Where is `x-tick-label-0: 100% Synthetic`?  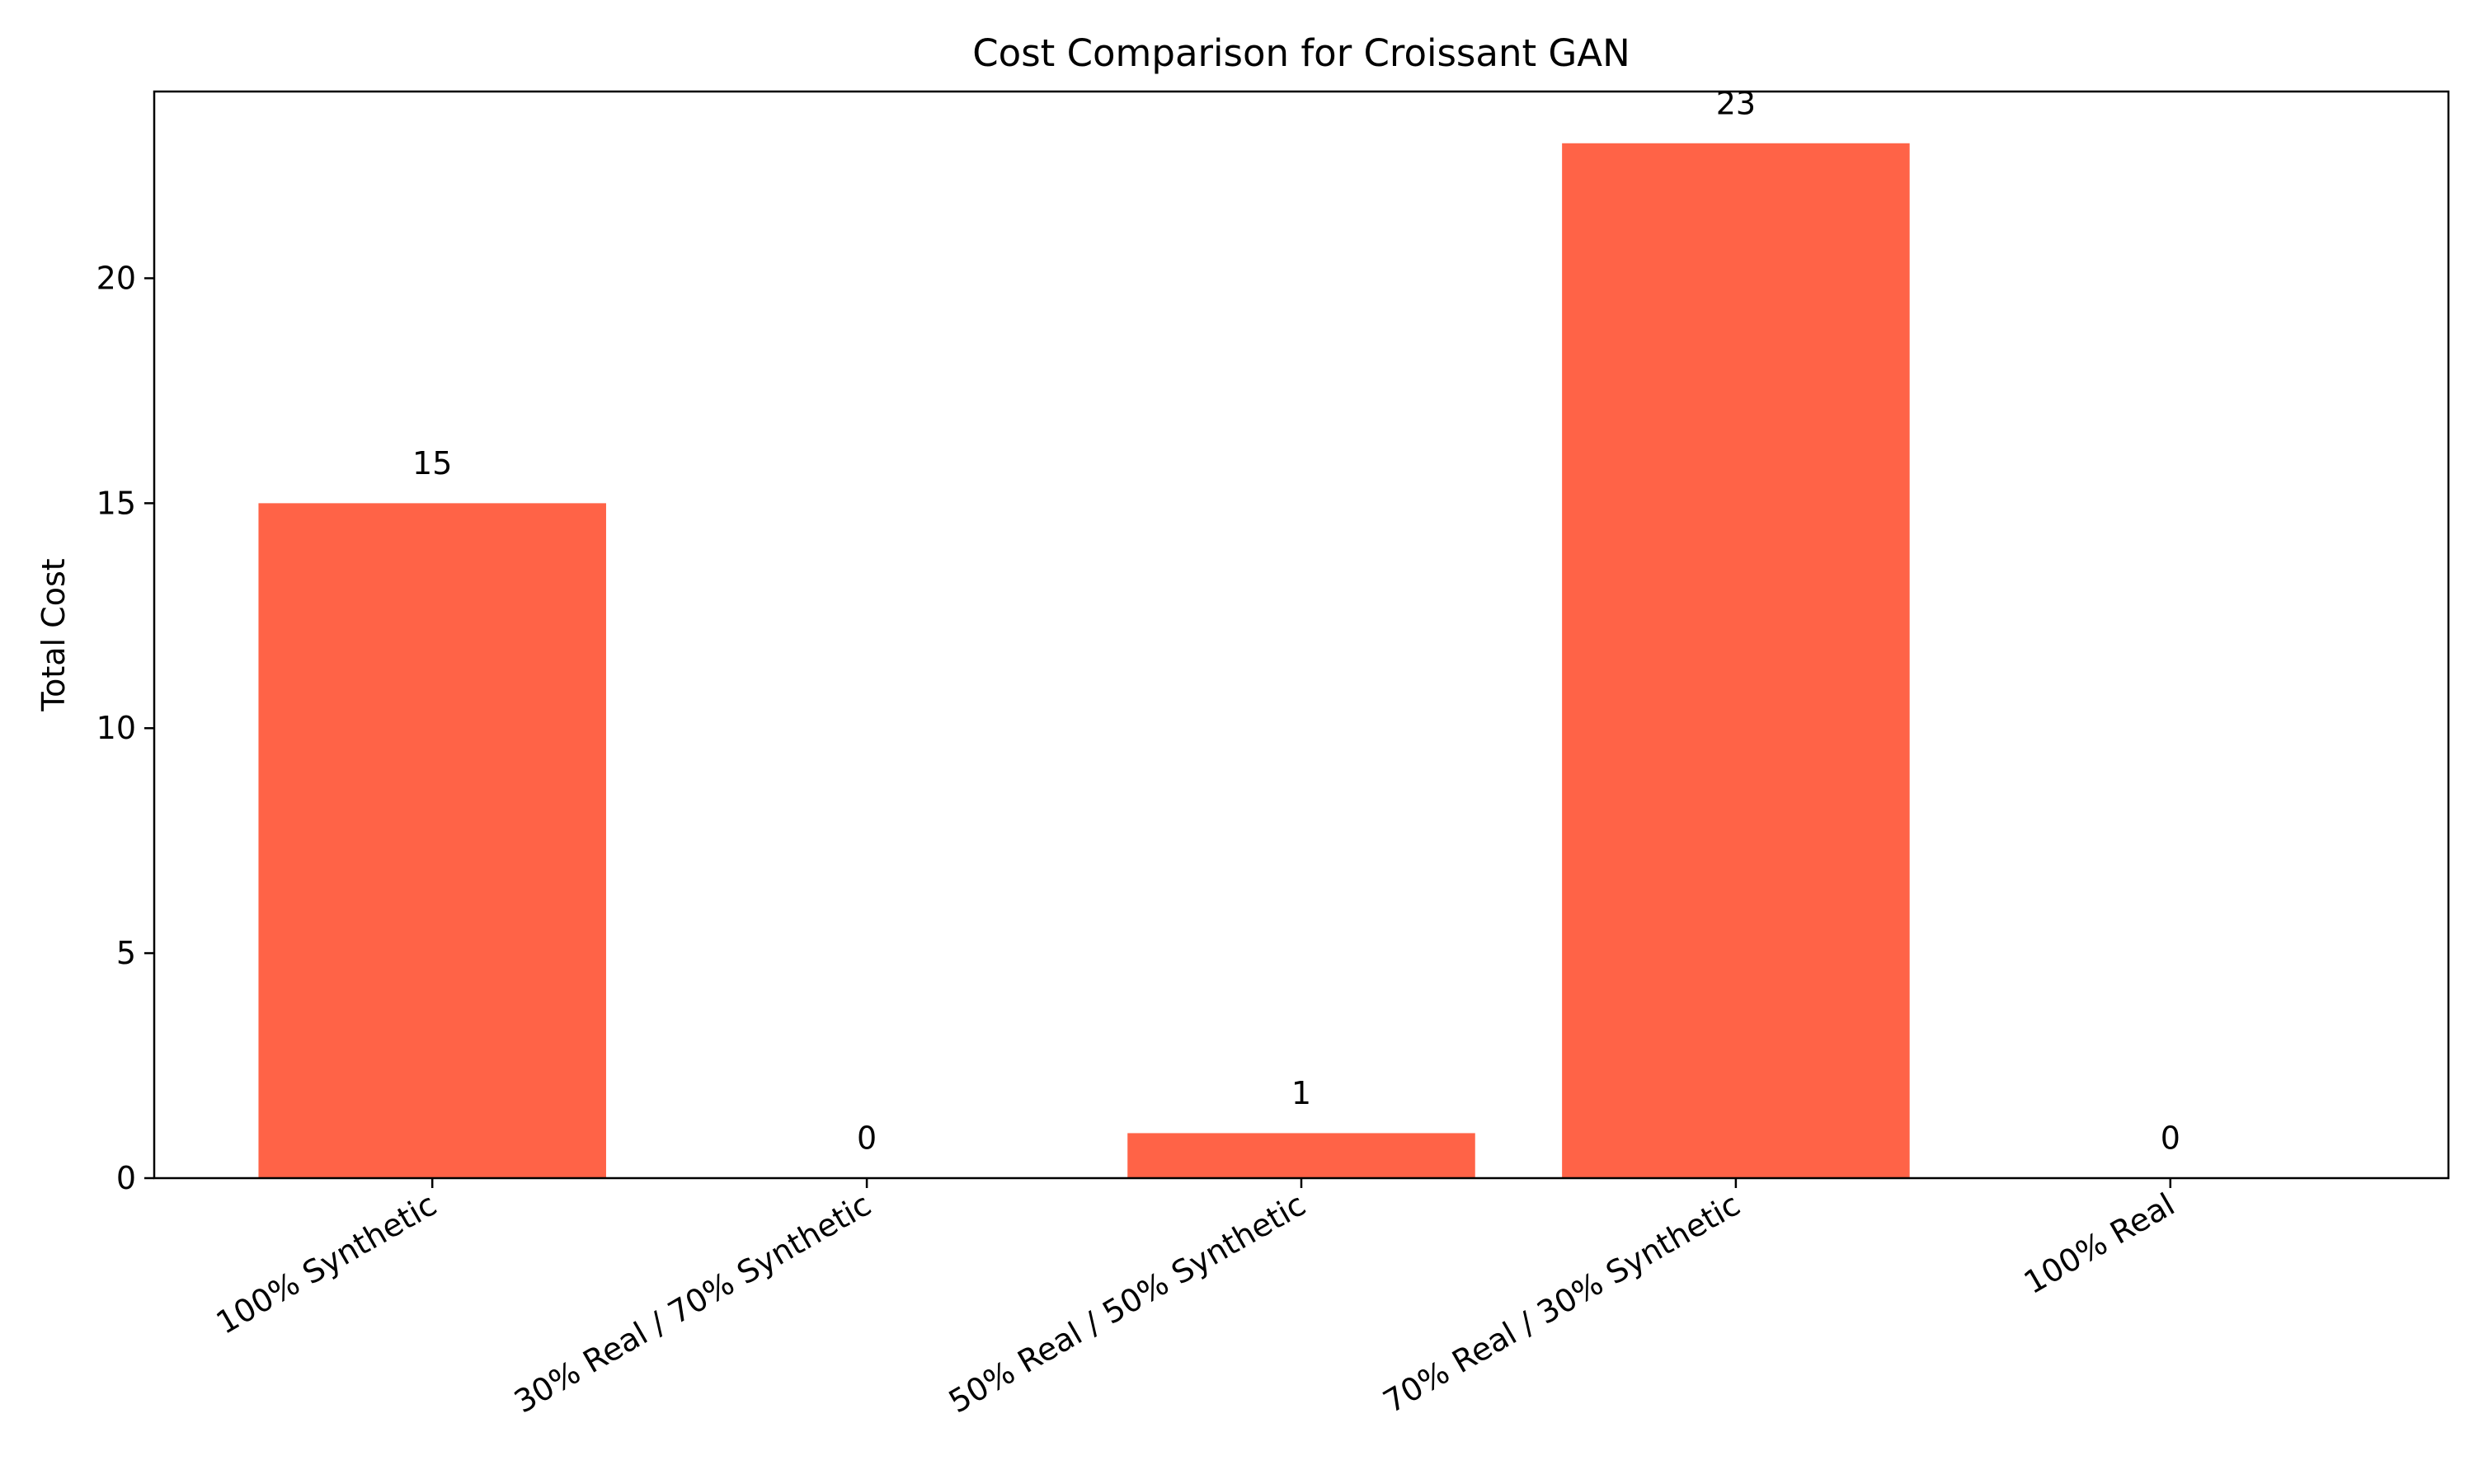
x-tick-label-0: 100% Synthetic is located at coordinates (326, 1263).